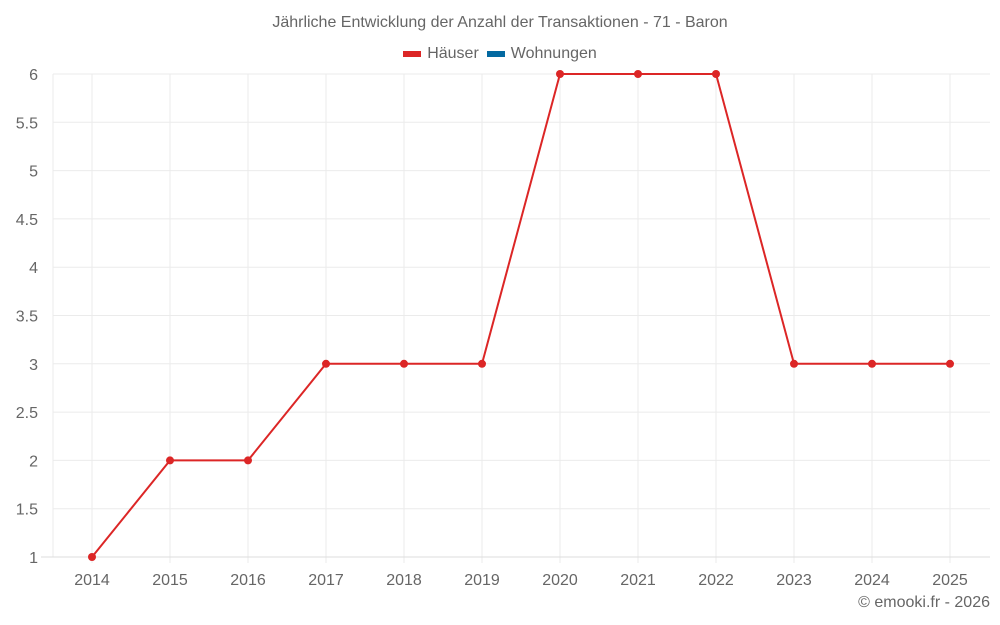  I want to click on legend-label-haeuser: Häuser, so click(453, 53).